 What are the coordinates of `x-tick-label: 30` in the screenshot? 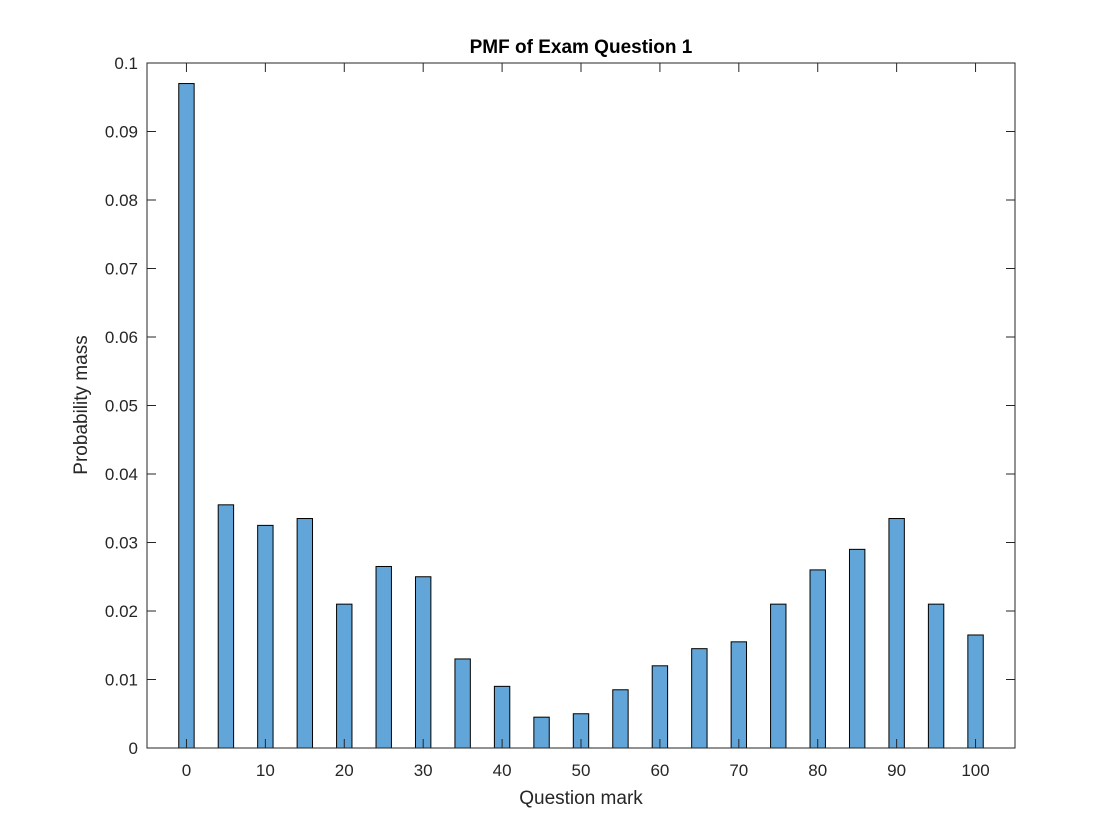 It's located at (423, 770).